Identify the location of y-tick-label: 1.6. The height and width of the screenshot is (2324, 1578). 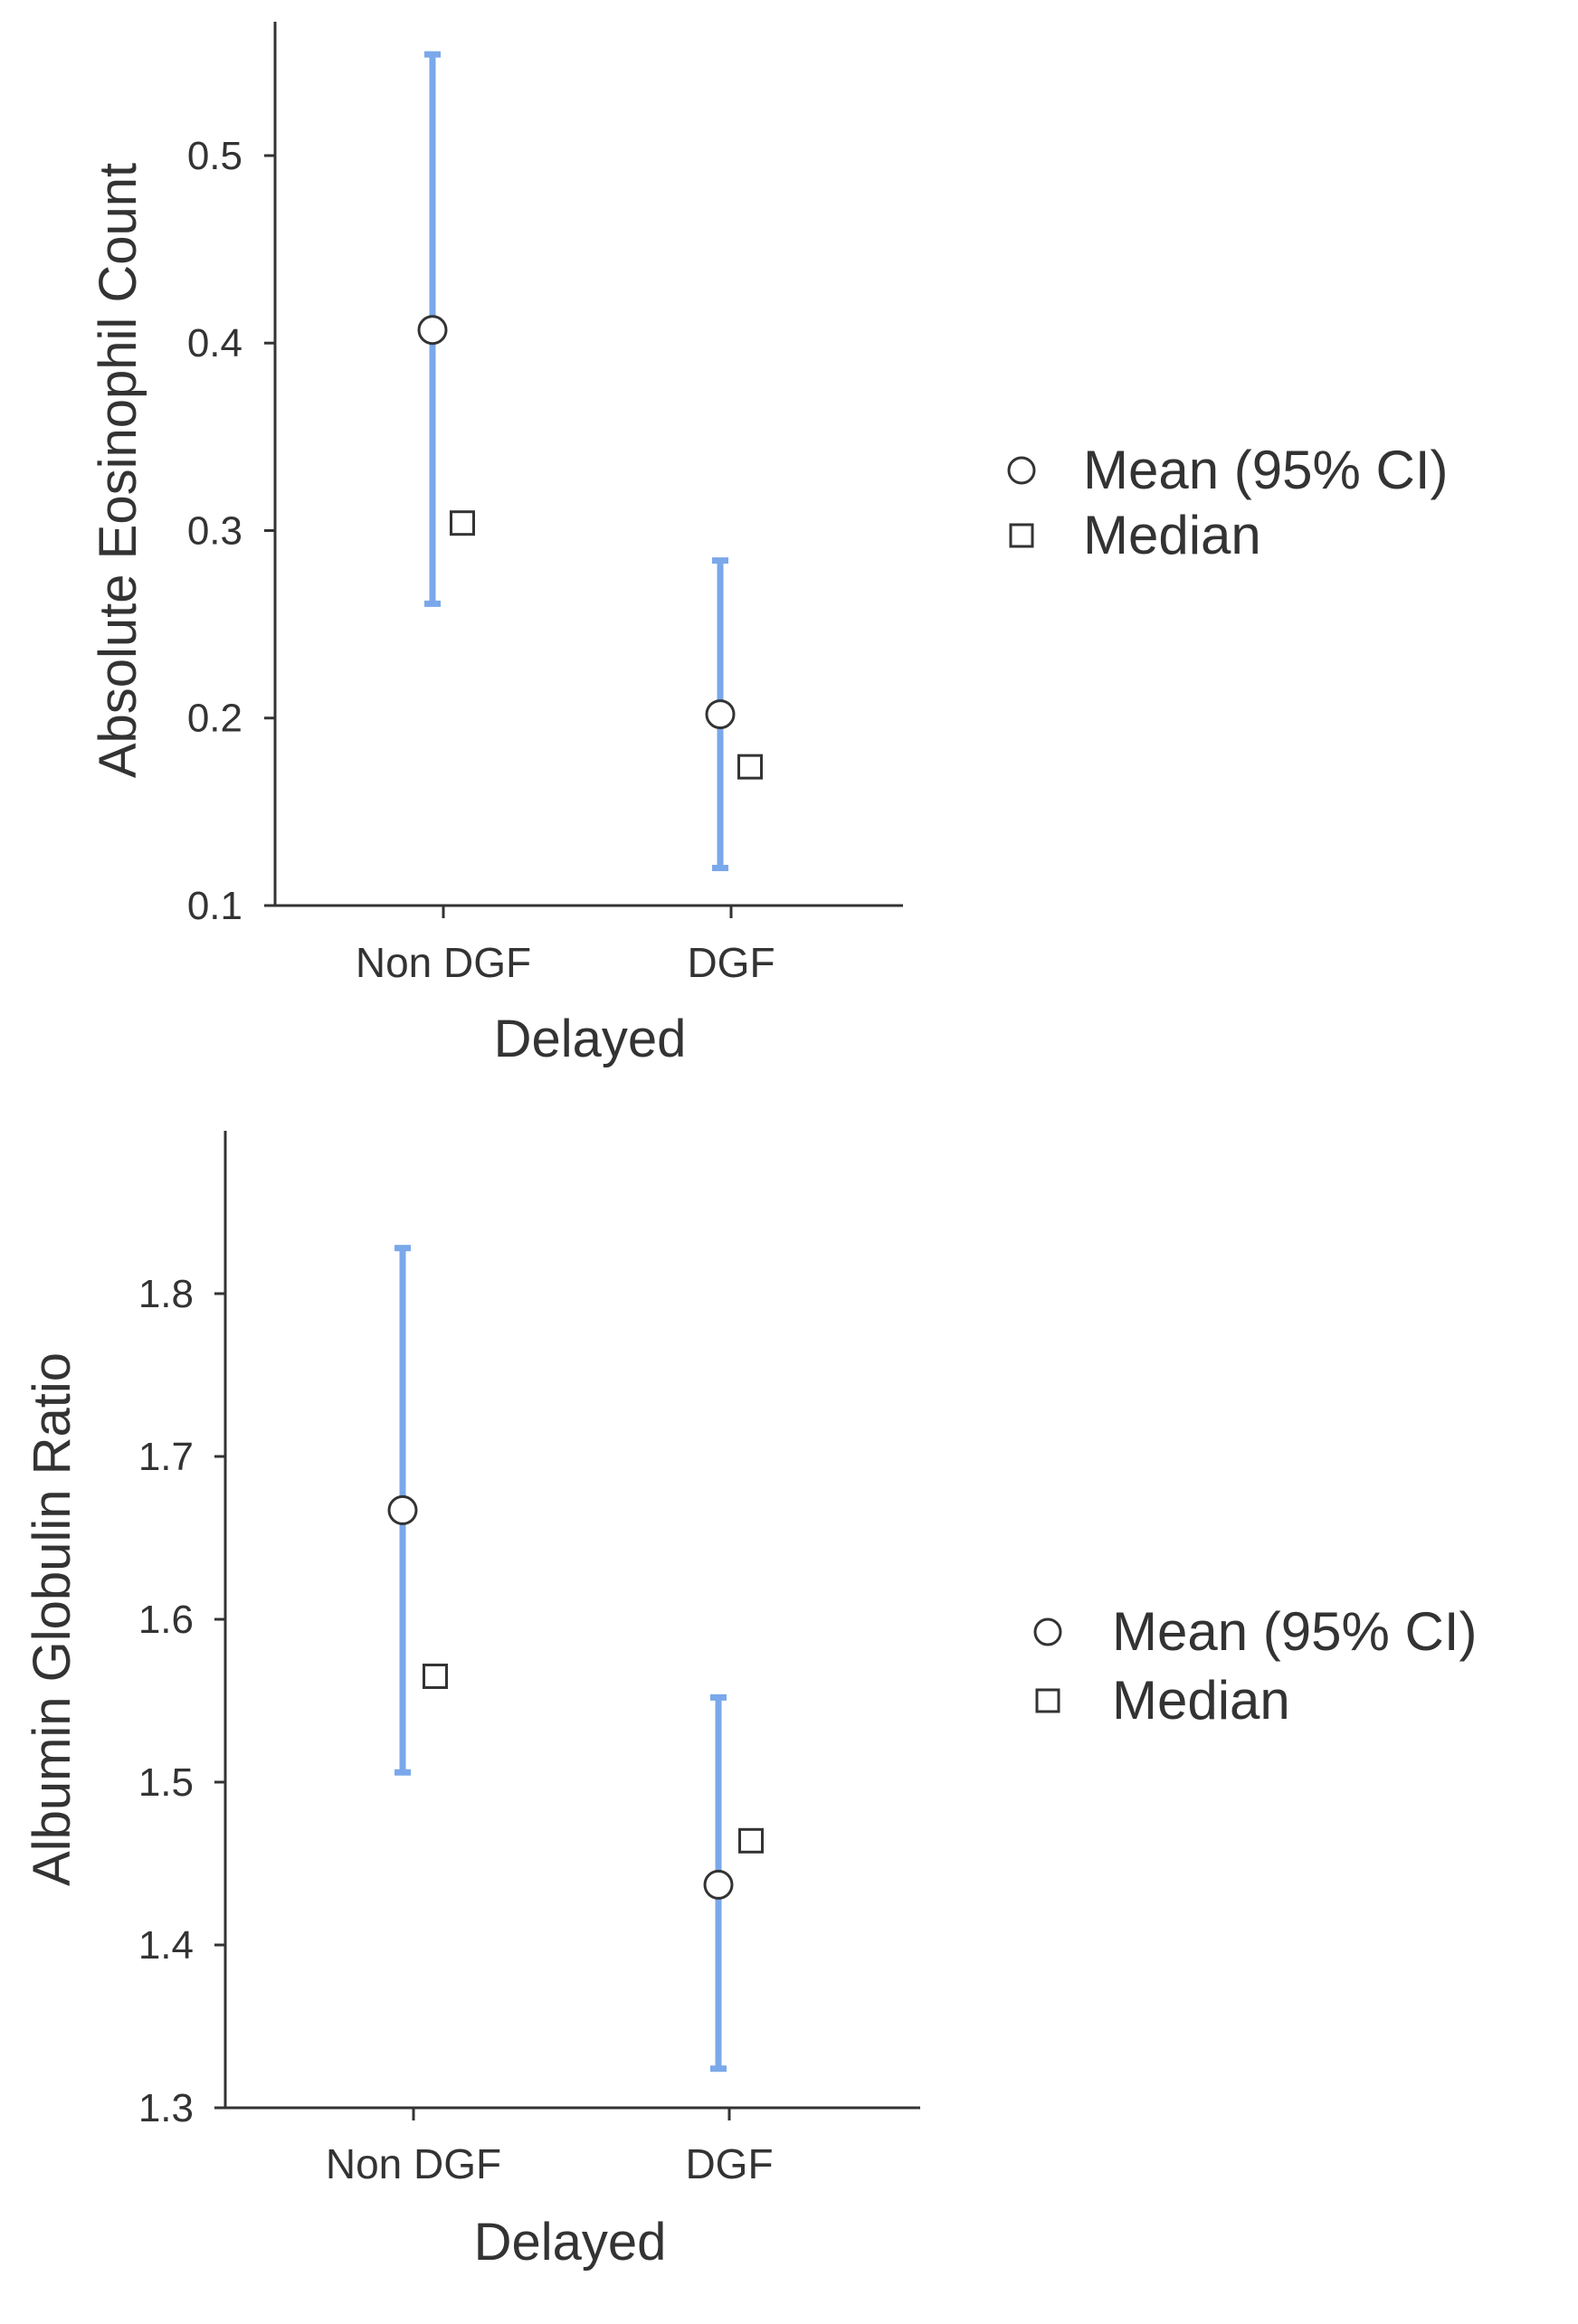
(166, 1620).